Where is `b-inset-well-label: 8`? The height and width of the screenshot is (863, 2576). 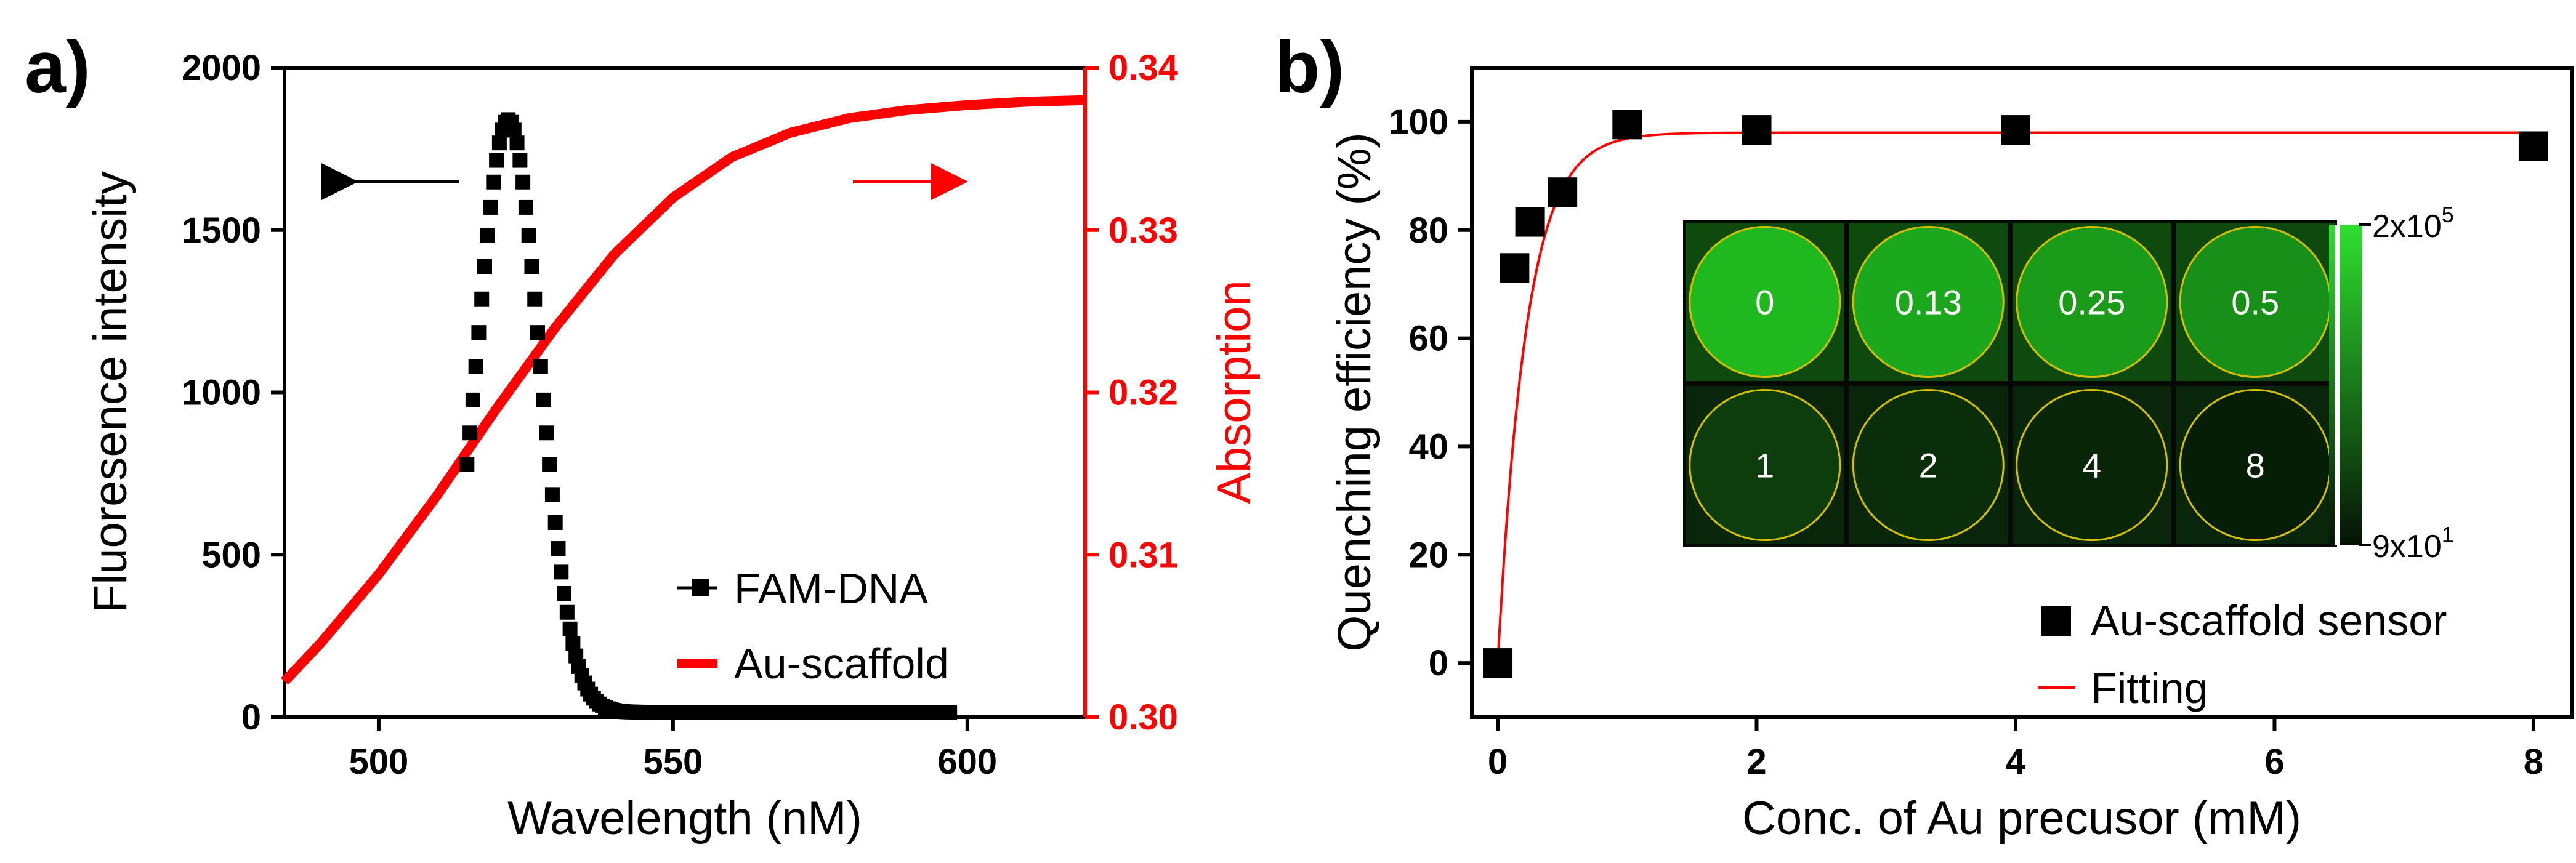
b-inset-well-label: 8 is located at coordinates (2255, 466).